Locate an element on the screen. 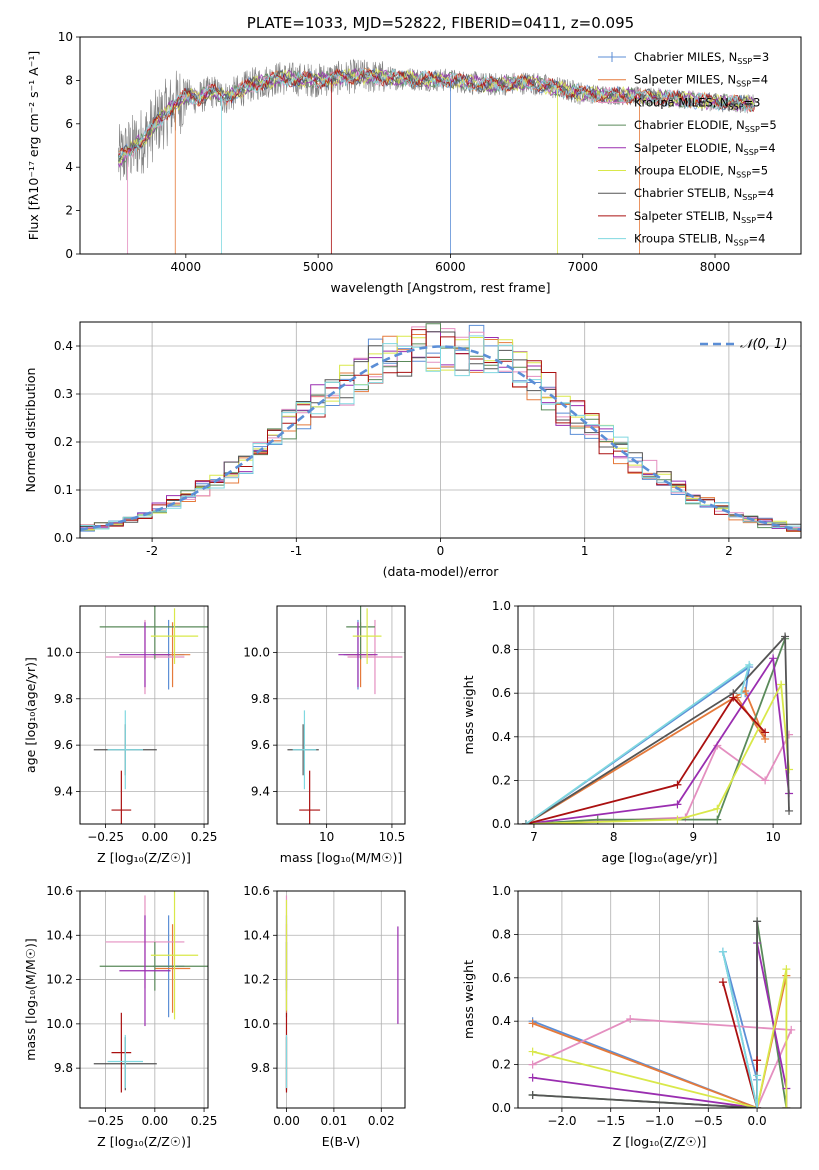  y-axis-label: mass [log₁₀(M/M☉)] is located at coordinates (30, 999).